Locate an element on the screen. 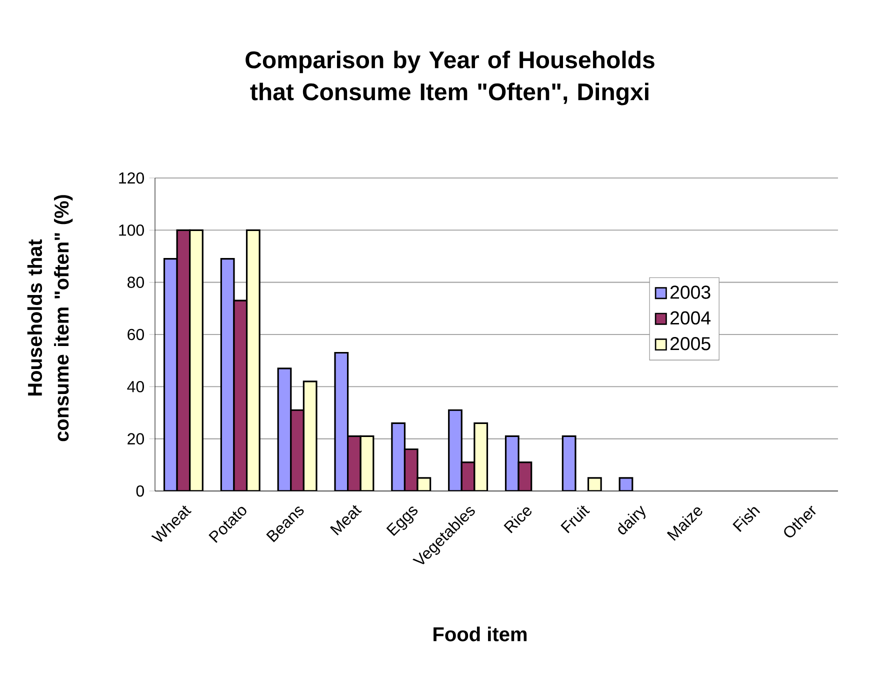 Image resolution: width=894 pixels, height=677 pixels. legend-label: 2004 is located at coordinates (690, 318).